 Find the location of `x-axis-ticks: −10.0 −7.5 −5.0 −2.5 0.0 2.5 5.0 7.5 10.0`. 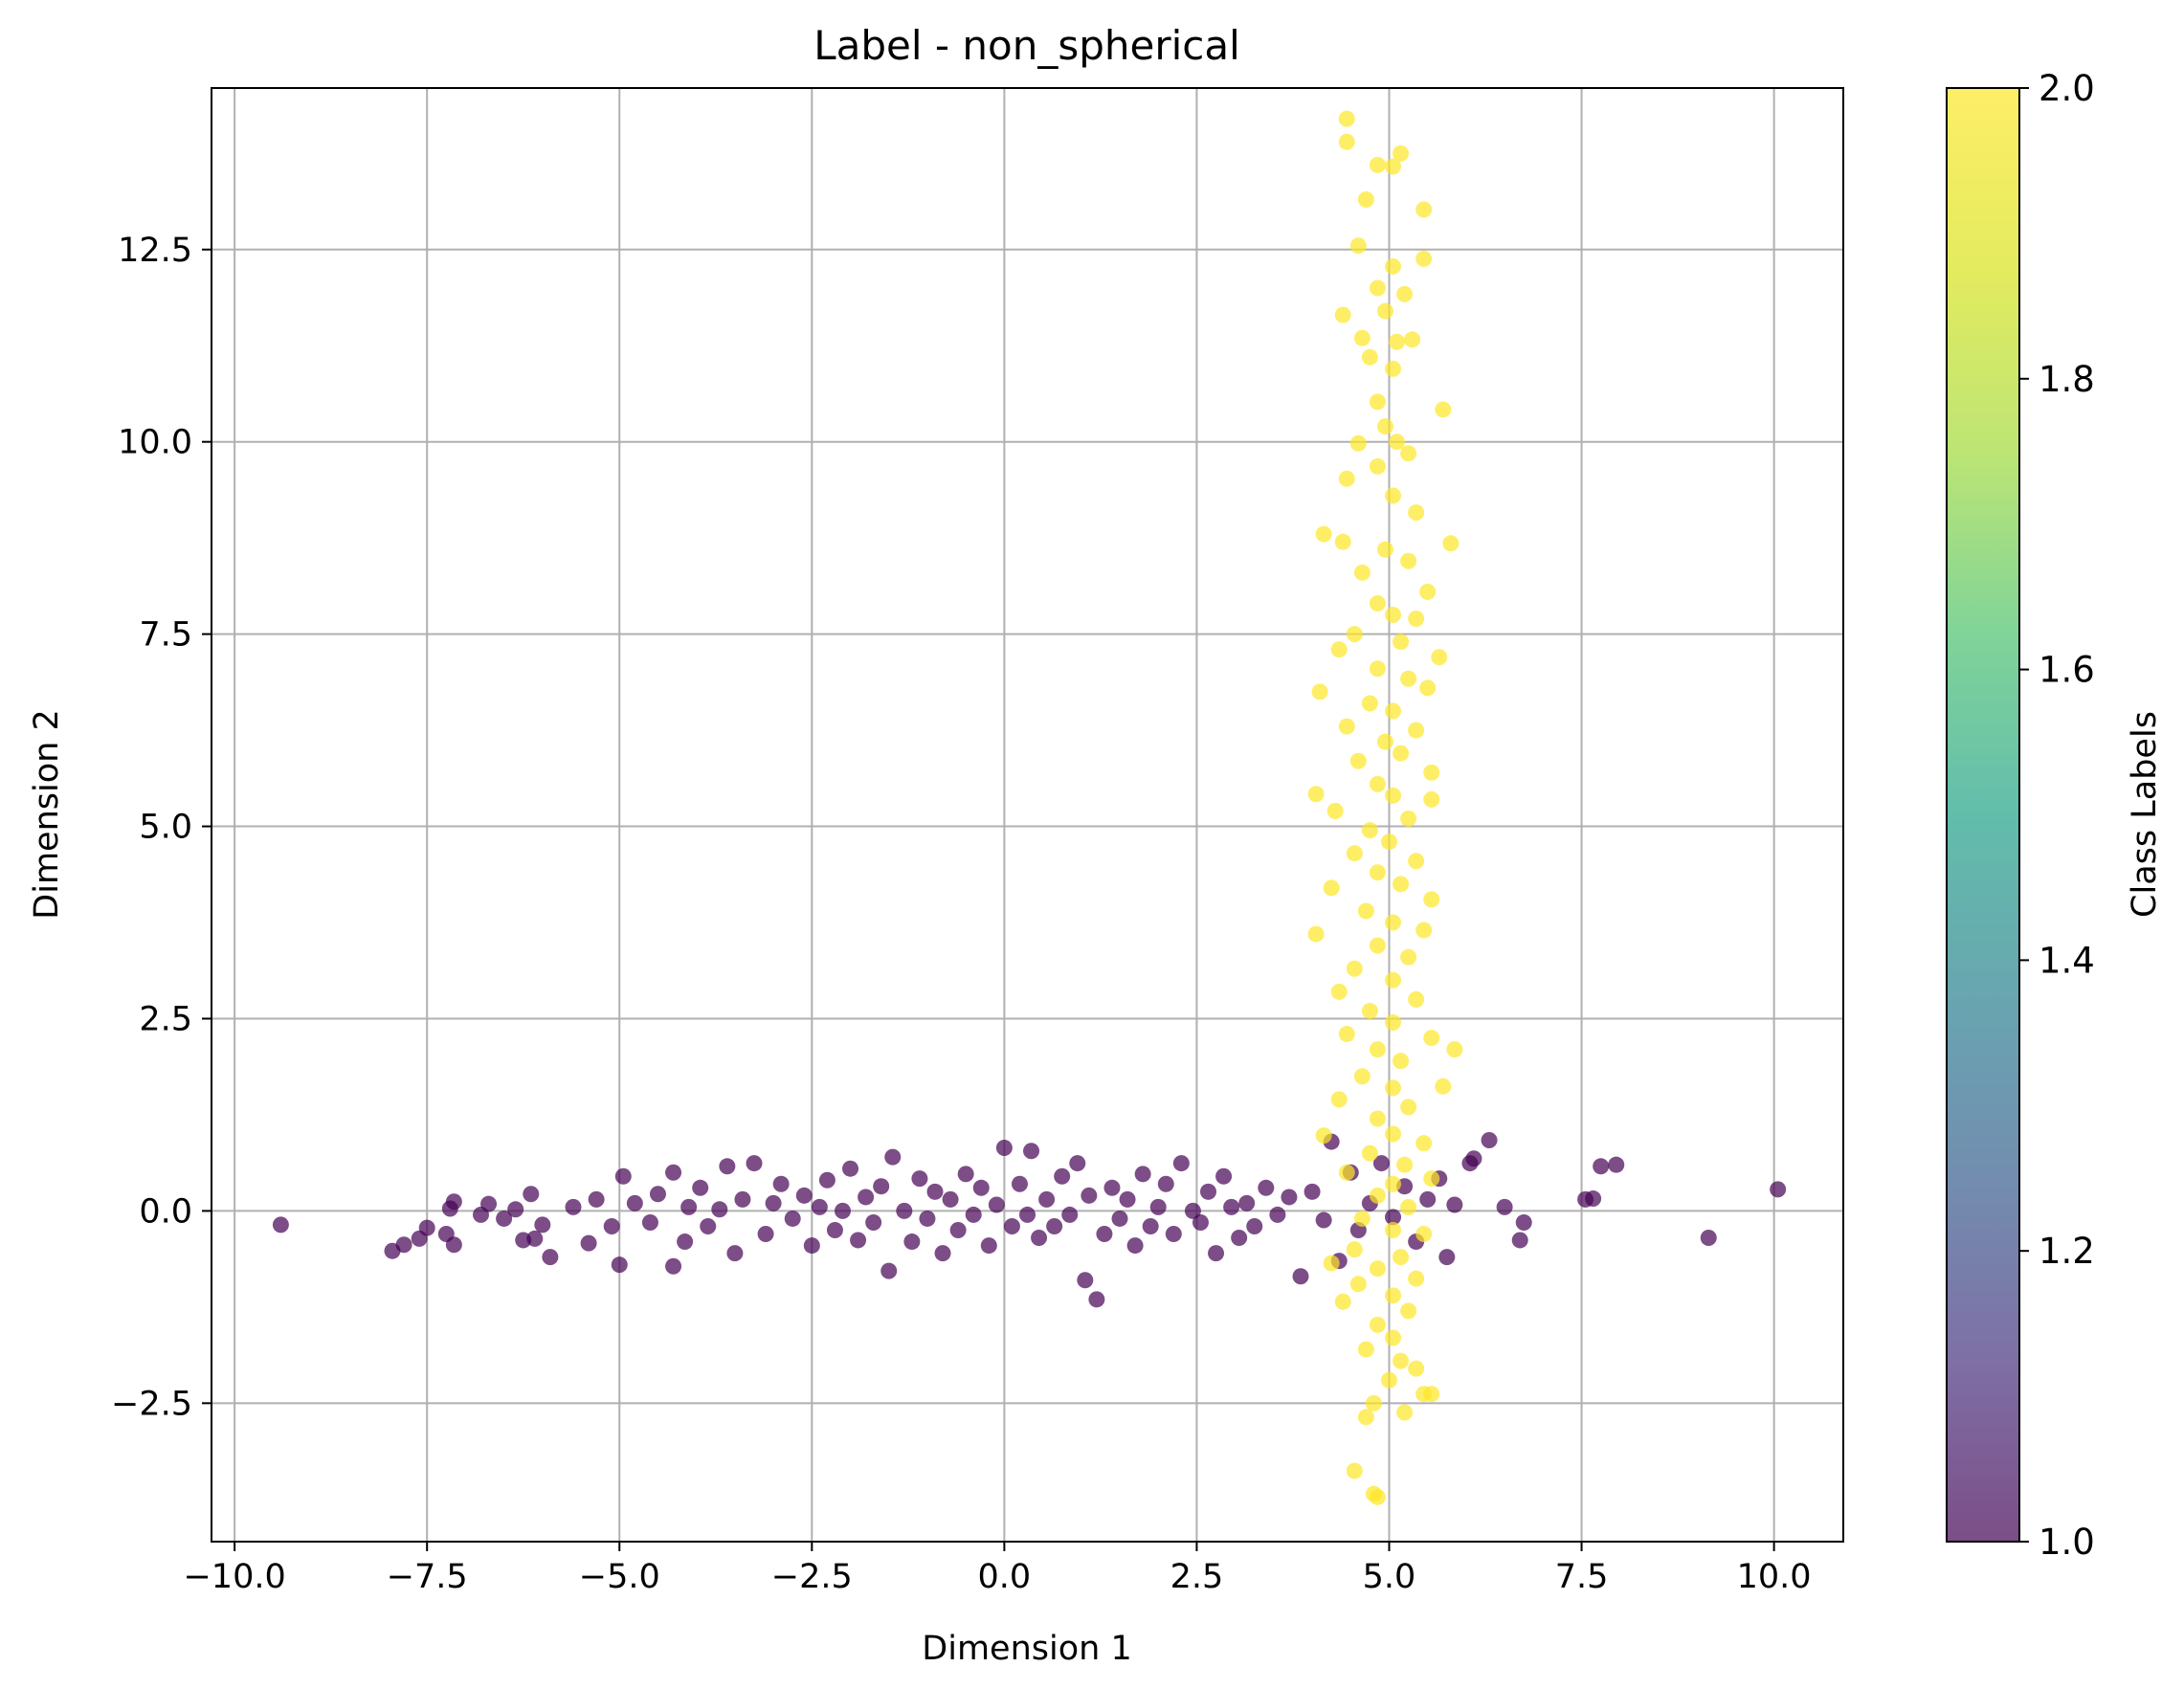

x-axis-ticks: −10.0 −7.5 −5.0 −2.5 0.0 2.5 5.0 7.5 10.0 is located at coordinates (998, 1569).